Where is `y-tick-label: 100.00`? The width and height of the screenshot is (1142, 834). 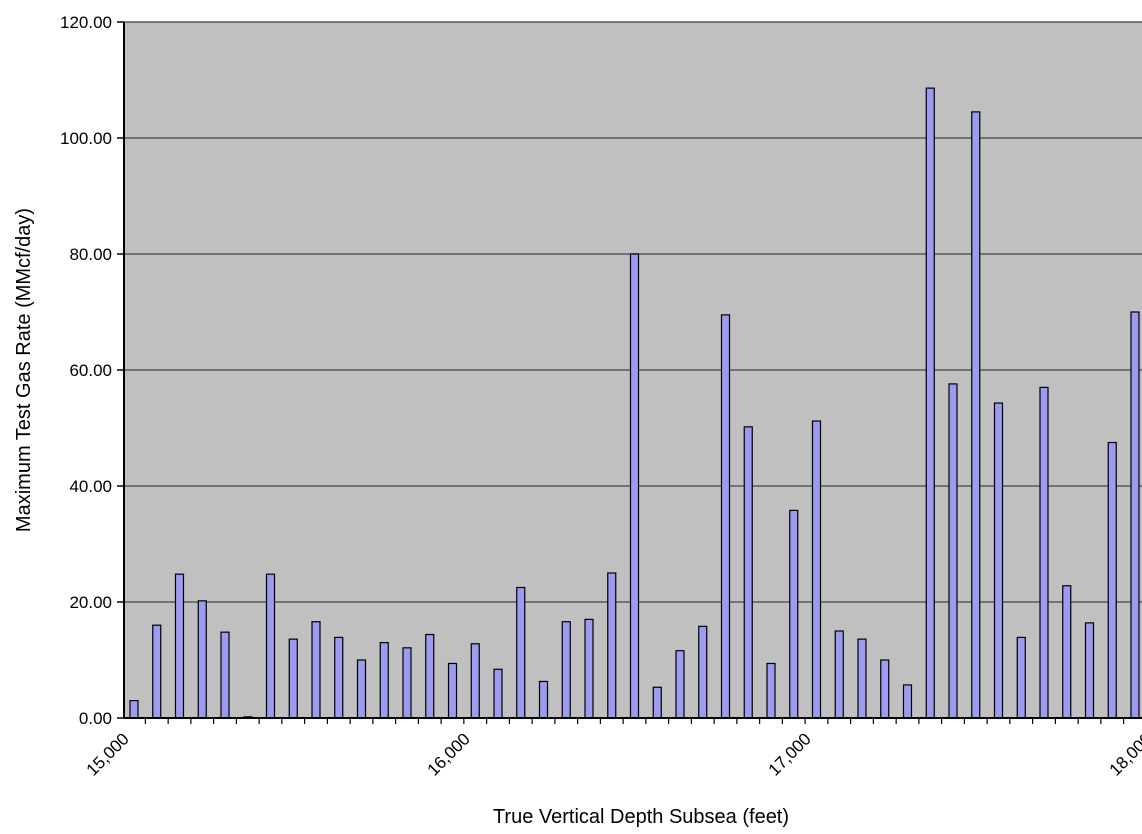 y-tick-label: 100.00 is located at coordinates (86, 138).